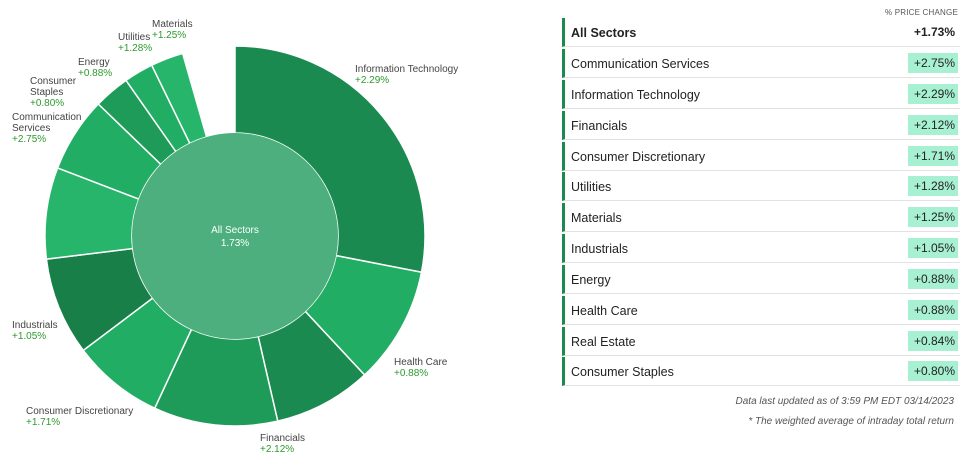 This screenshot has height=468, width=966. What do you see at coordinates (761, 217) in the screenshot?
I see `table-row: Materials +1.25%` at bounding box center [761, 217].